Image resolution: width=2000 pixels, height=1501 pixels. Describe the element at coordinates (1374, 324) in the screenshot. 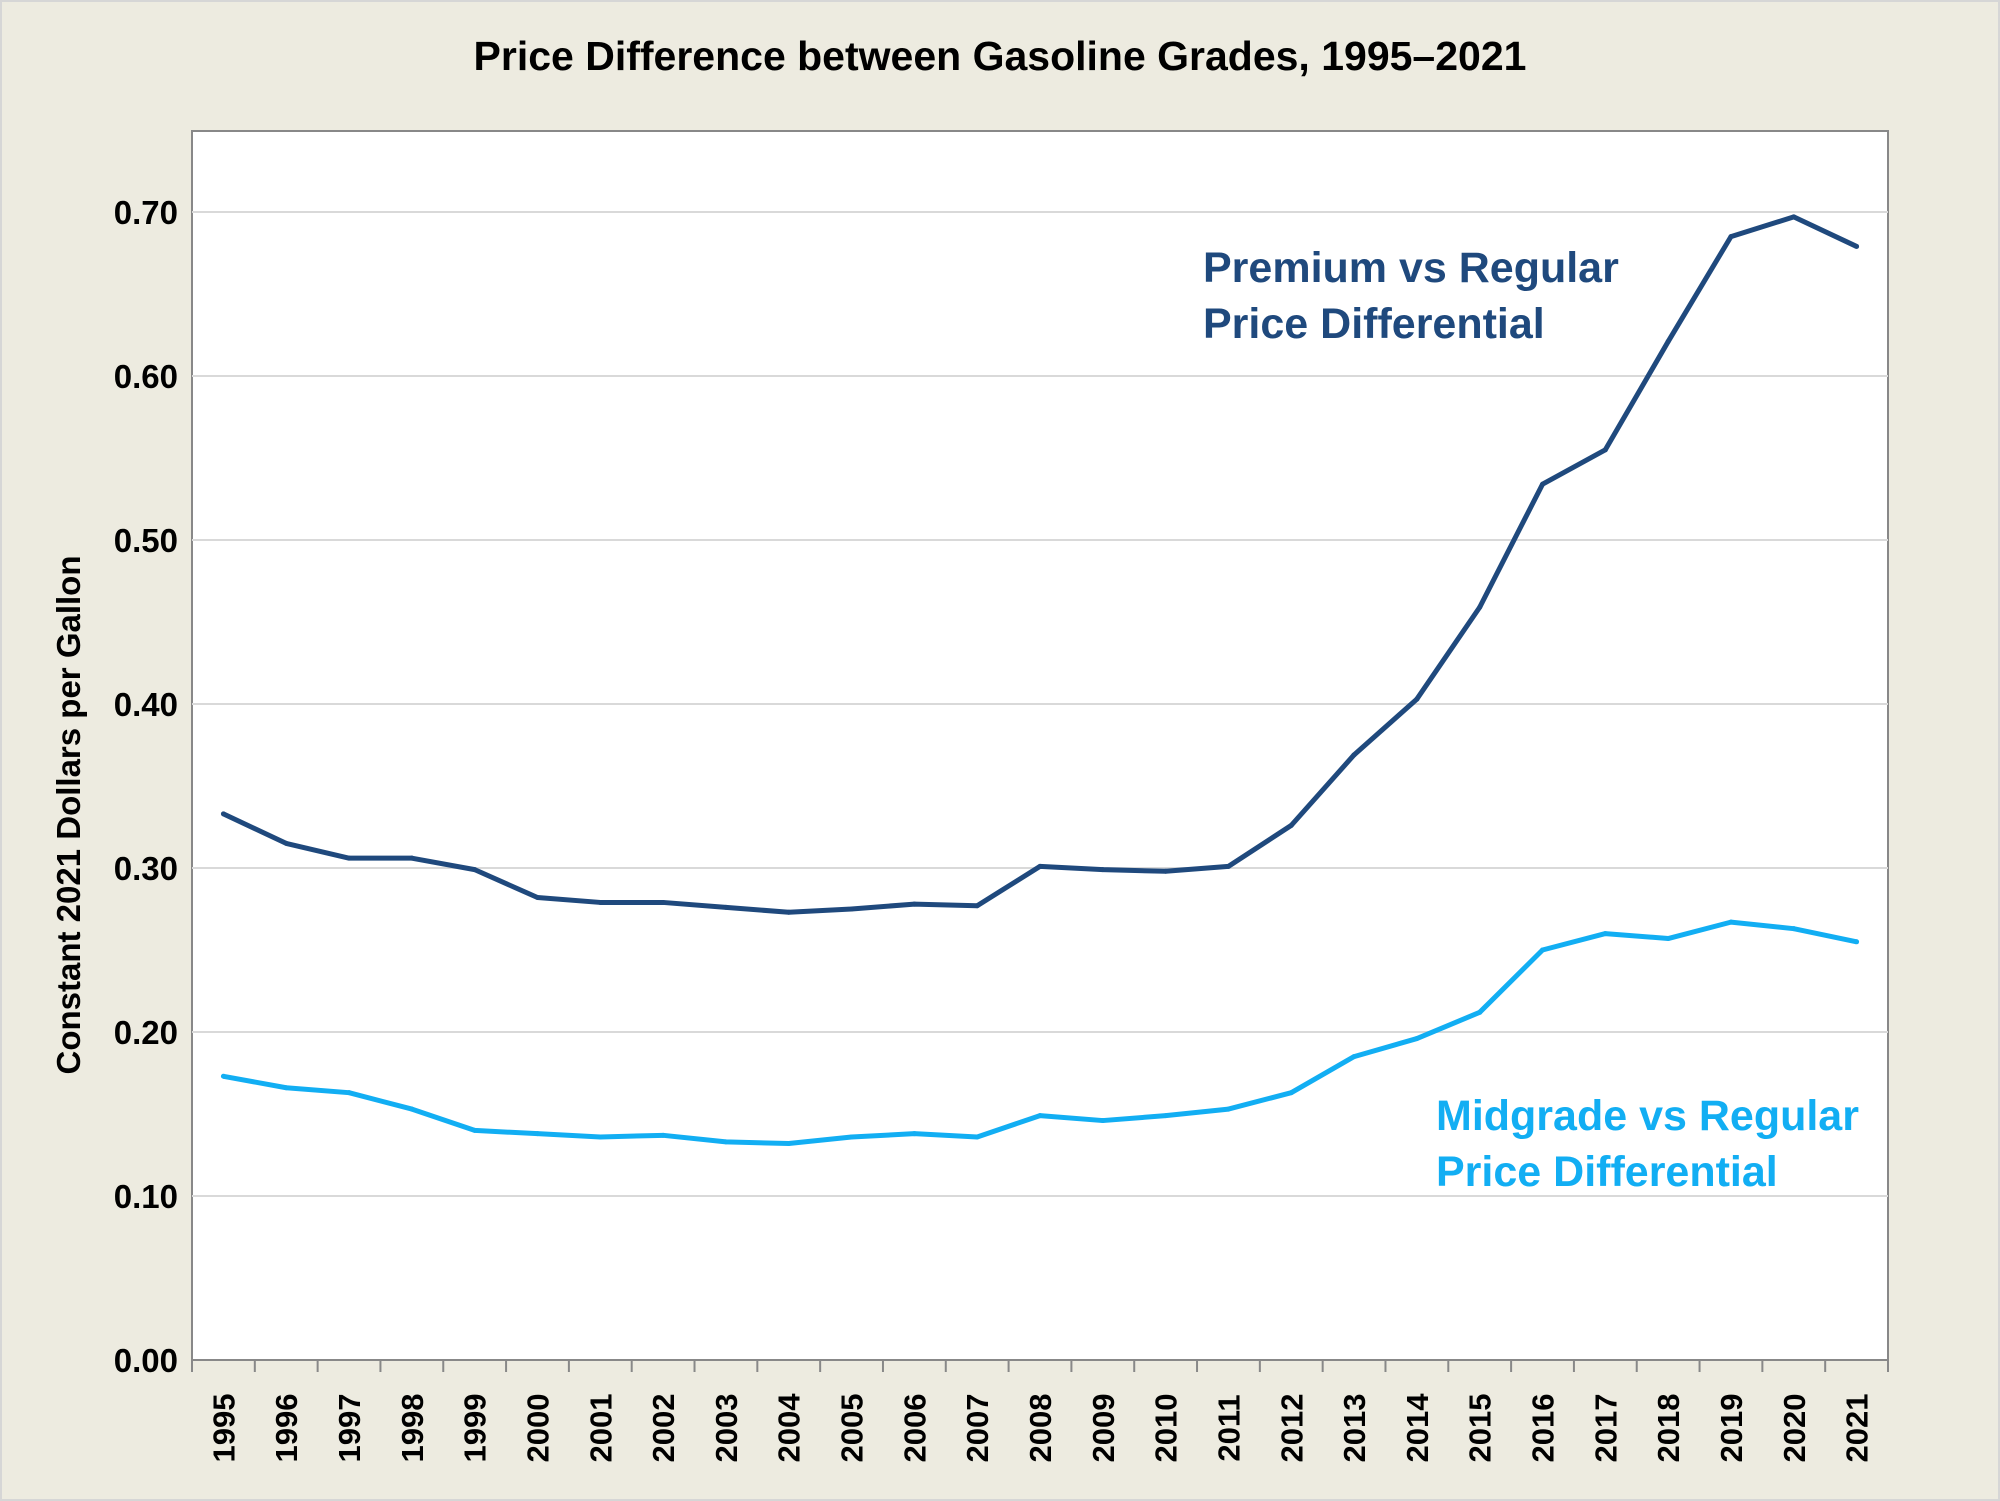

I see `premium-series-label: Price Differential` at that location.